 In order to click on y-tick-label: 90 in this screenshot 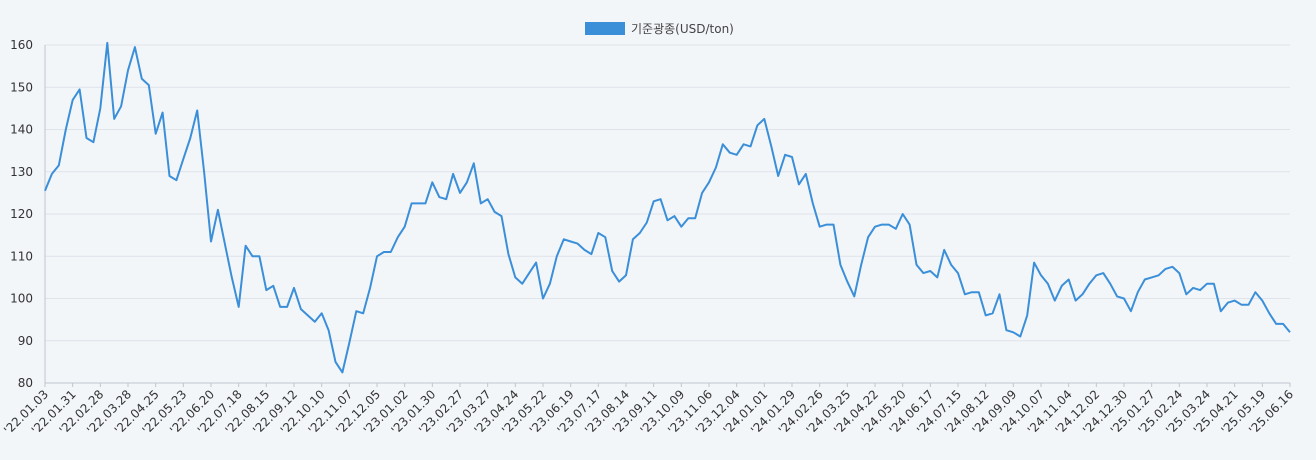, I will do `click(25, 341)`.